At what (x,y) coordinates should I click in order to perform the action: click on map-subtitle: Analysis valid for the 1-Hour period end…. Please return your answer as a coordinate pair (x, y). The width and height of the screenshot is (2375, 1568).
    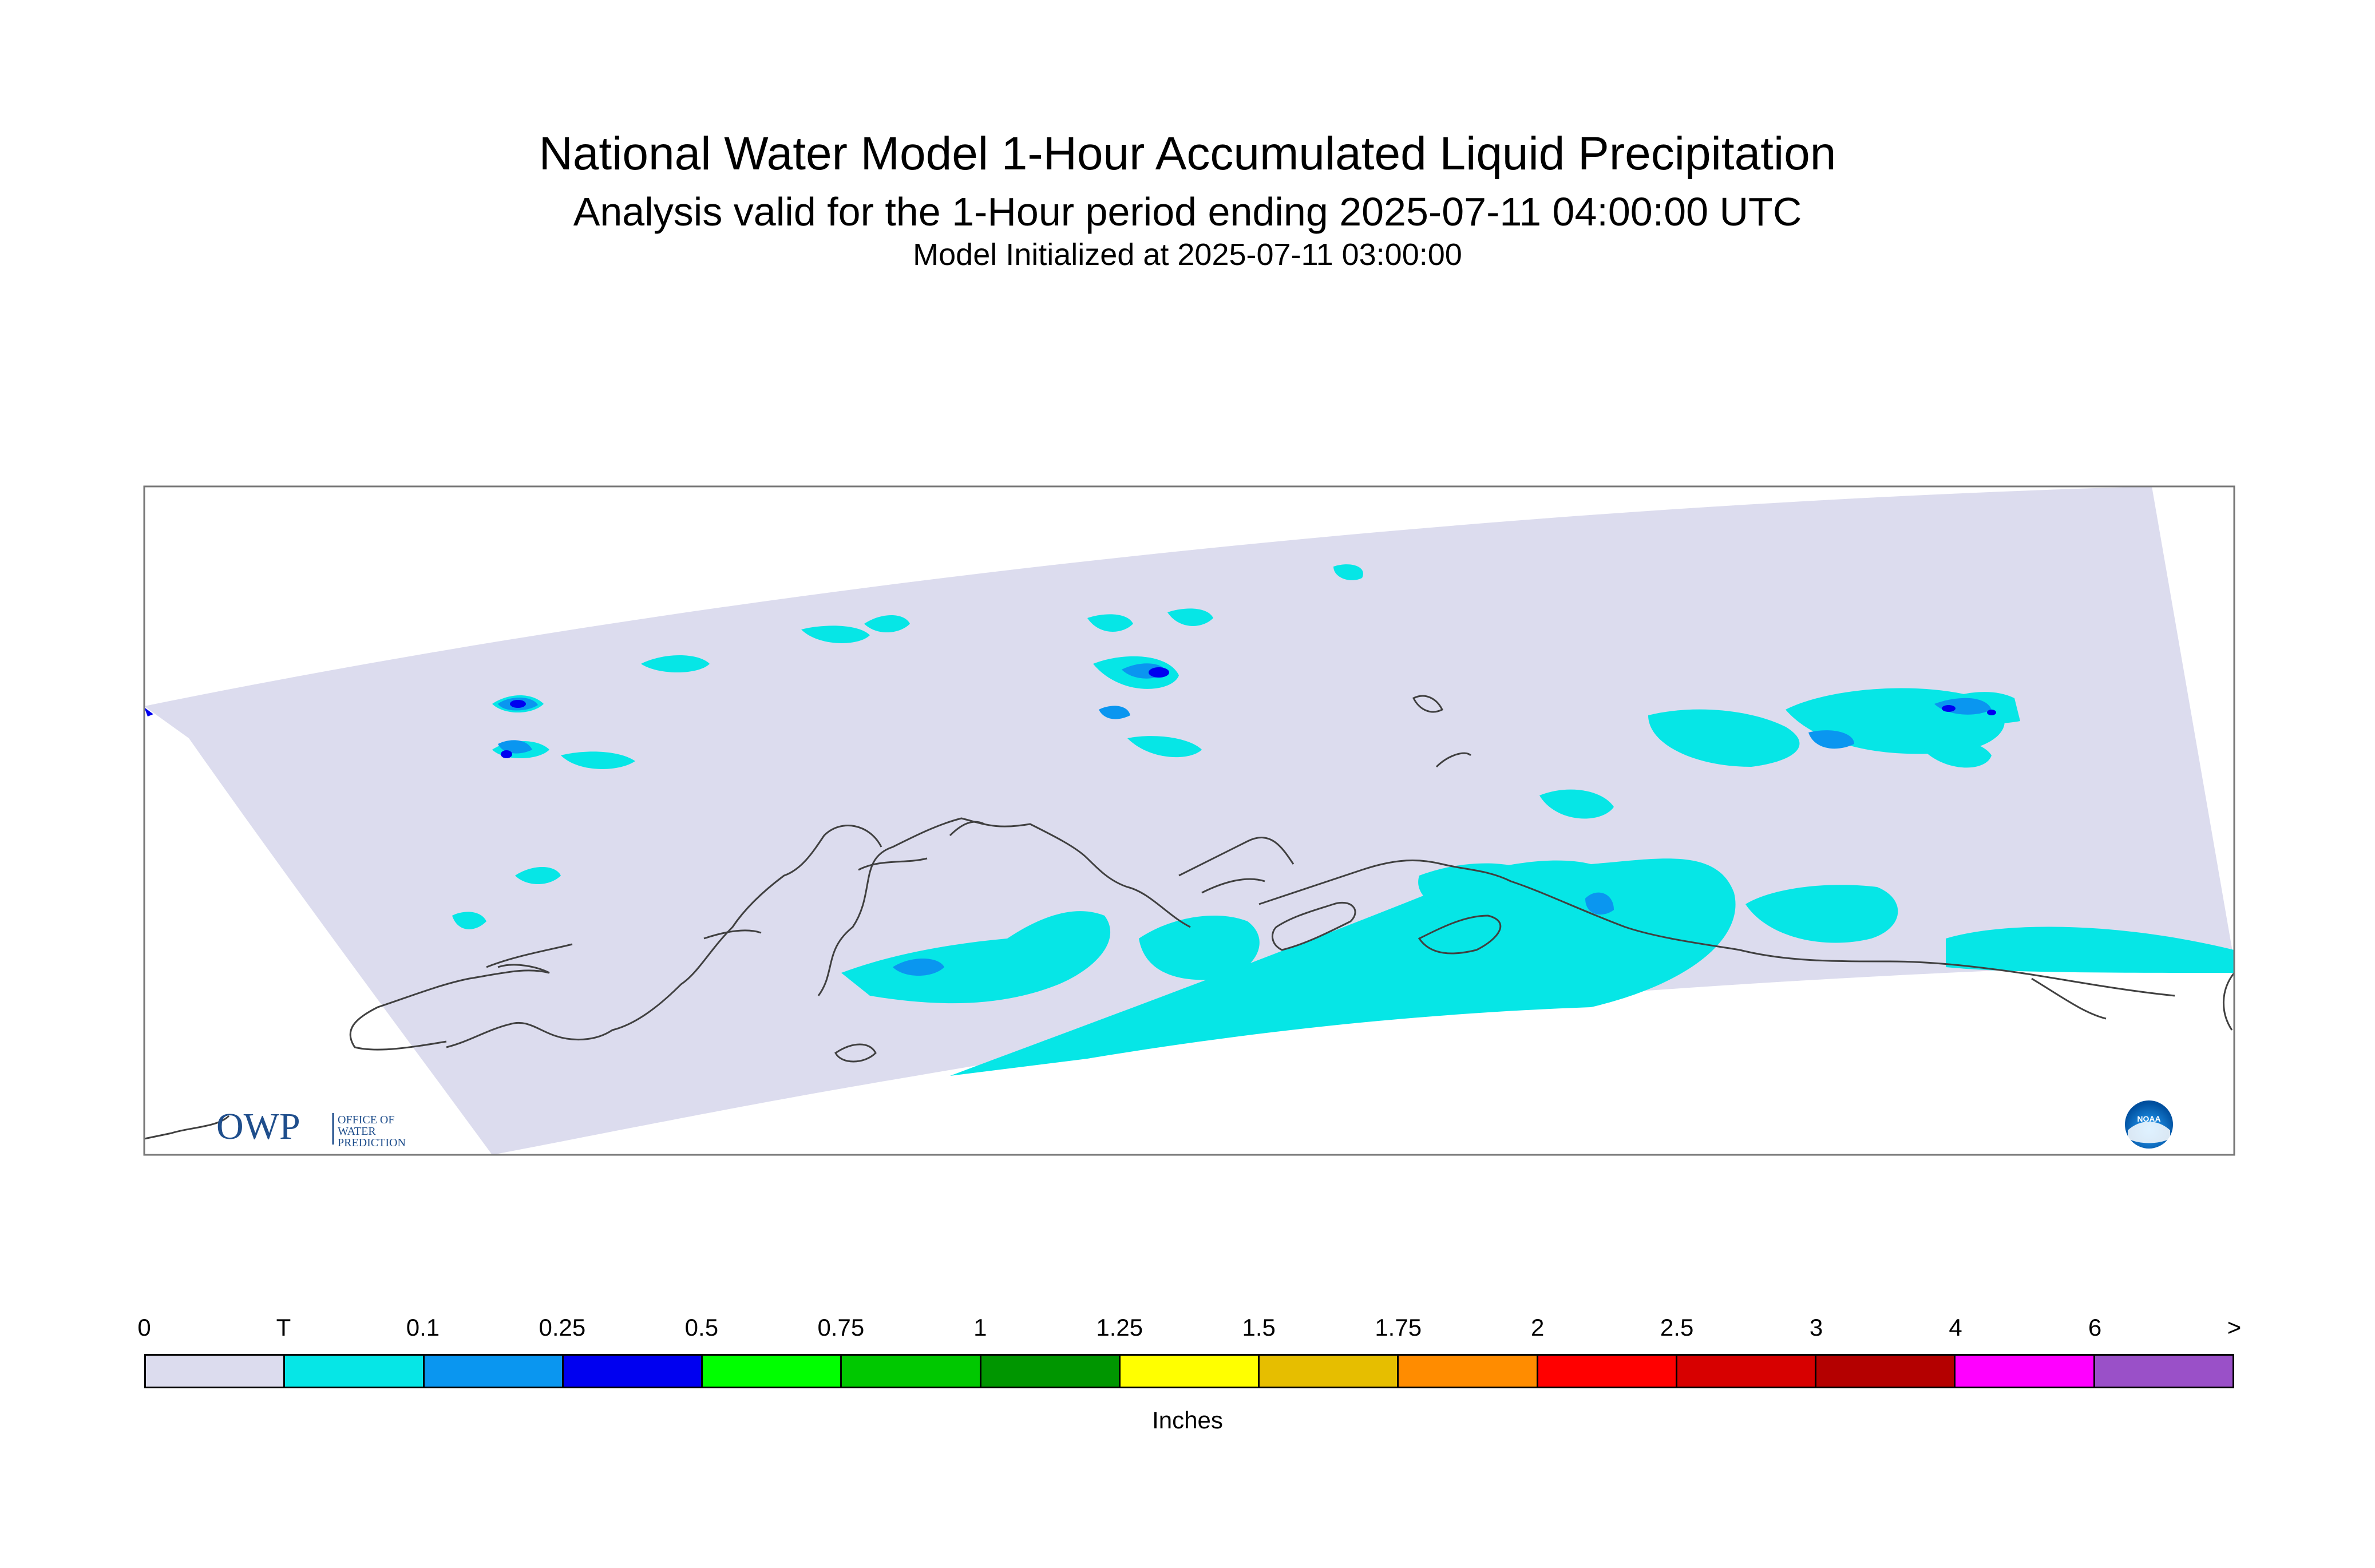
    Looking at the image, I should click on (1187, 211).